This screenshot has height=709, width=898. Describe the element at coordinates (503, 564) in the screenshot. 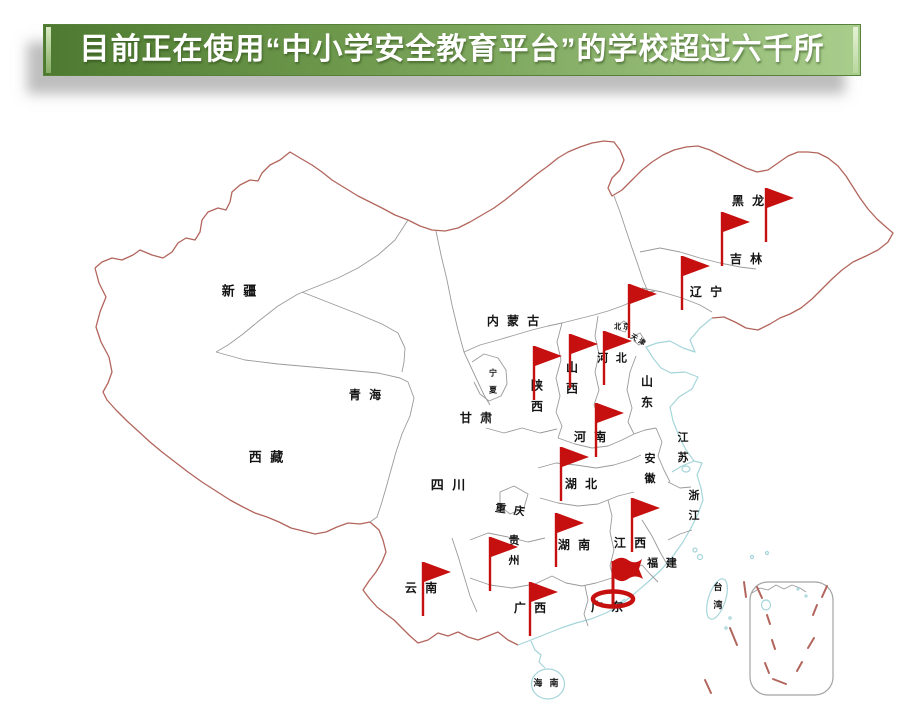

I see `flag-guizhou` at that location.